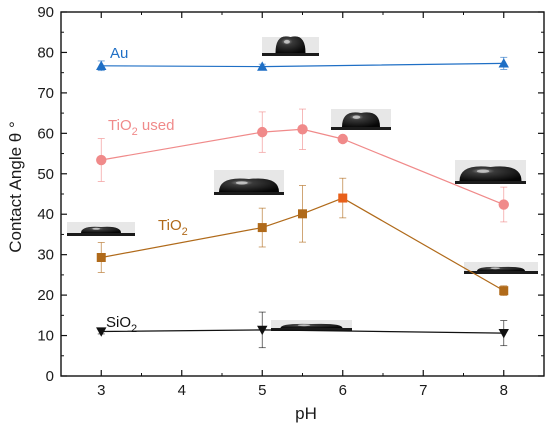 Image resolution: width=550 pixels, height=427 pixels. What do you see at coordinates (101, 390) in the screenshot?
I see `x-tick-label: 3` at bounding box center [101, 390].